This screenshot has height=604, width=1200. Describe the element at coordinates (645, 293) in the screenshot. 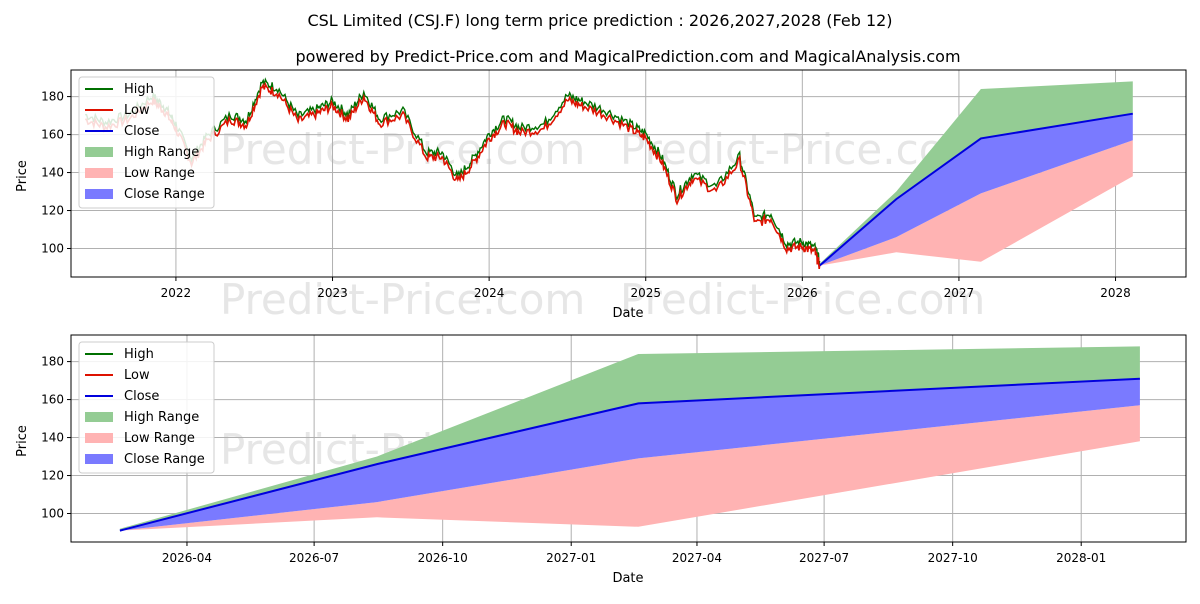

I see `x-tick-label: 2025` at that location.